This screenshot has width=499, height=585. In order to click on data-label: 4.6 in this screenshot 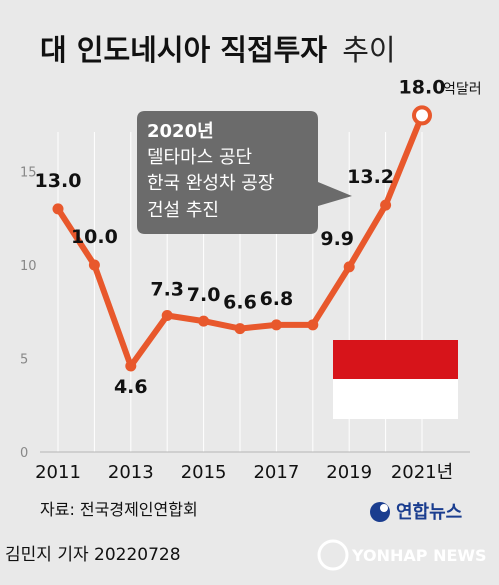, I will do `click(131, 387)`.